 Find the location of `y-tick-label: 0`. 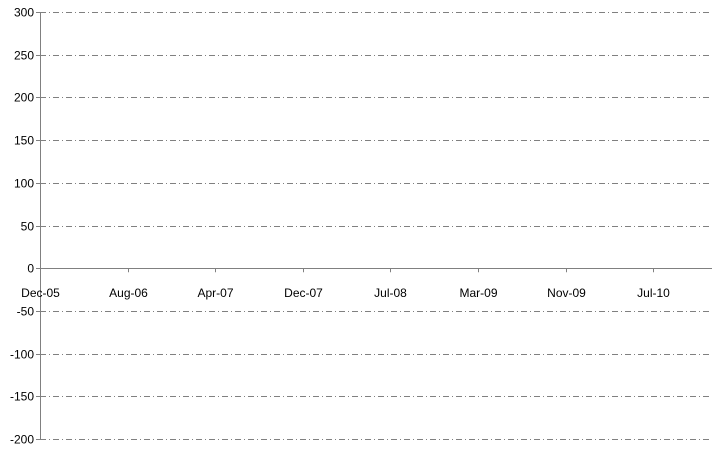

y-tick-label: 0 is located at coordinates (30, 269).